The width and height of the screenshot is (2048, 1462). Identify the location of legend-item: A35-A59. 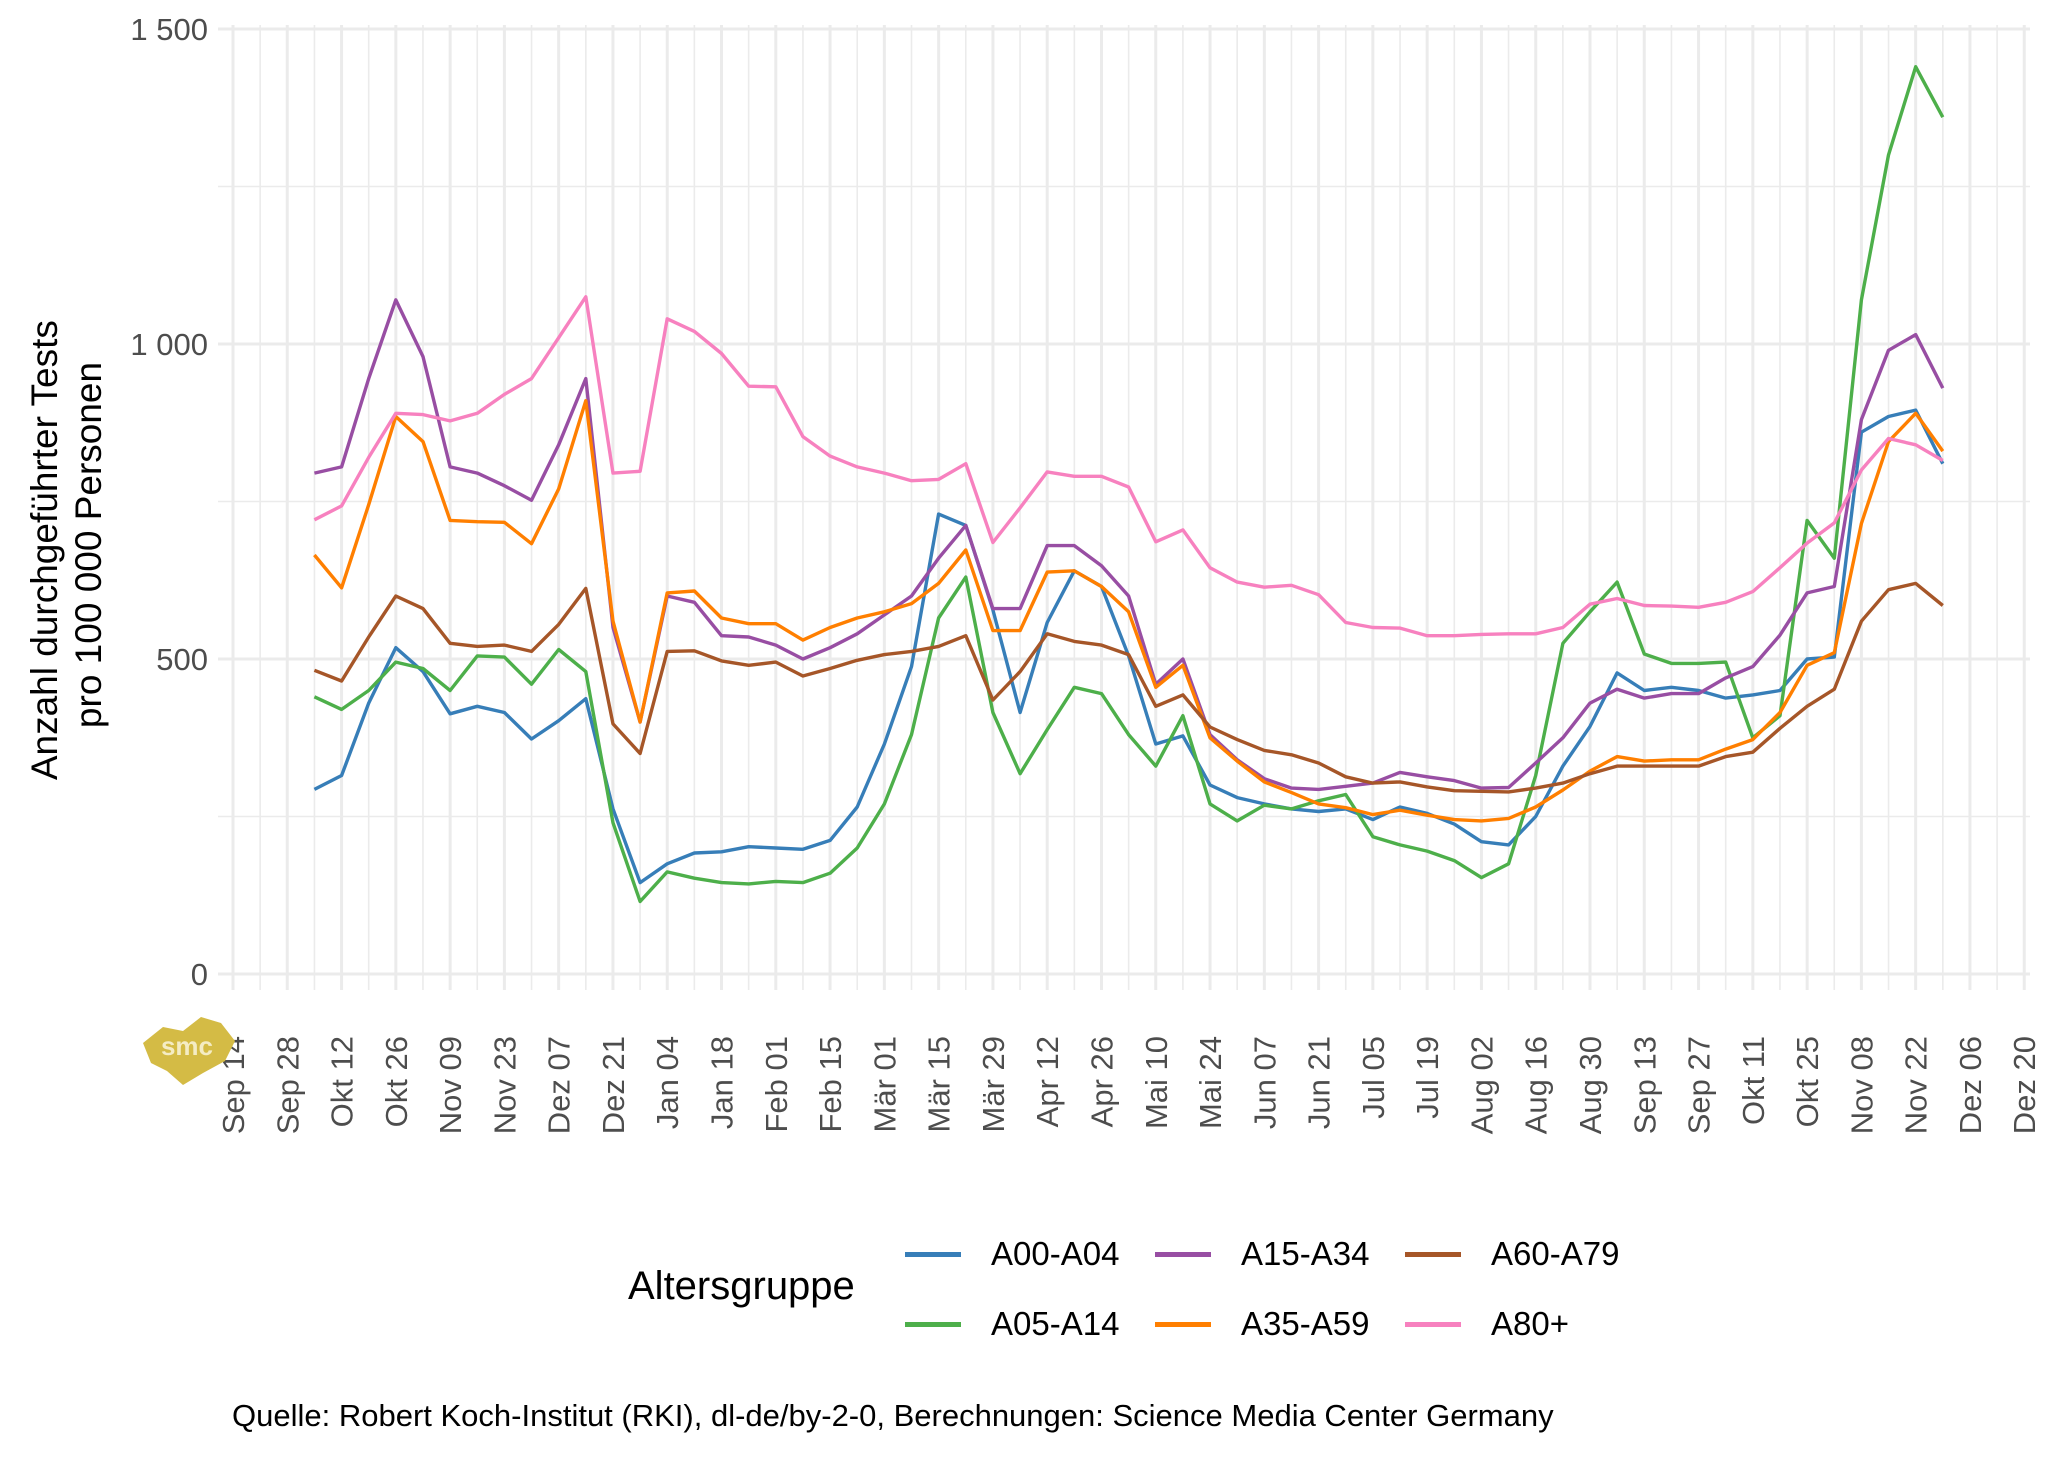
(1262, 1324).